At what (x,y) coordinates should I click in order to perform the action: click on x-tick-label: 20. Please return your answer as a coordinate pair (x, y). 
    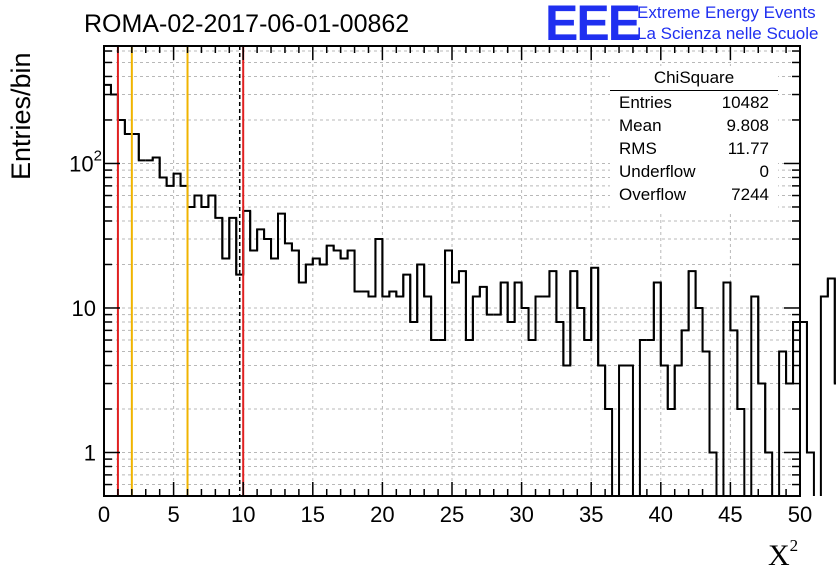
    Looking at the image, I should click on (382, 514).